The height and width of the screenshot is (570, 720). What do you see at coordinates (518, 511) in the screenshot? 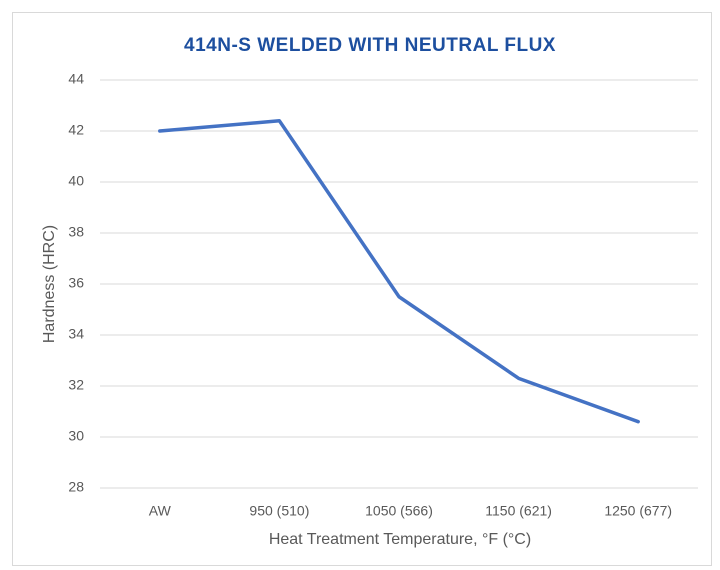
I see `x-tick-label: 1150 (621)` at bounding box center [518, 511].